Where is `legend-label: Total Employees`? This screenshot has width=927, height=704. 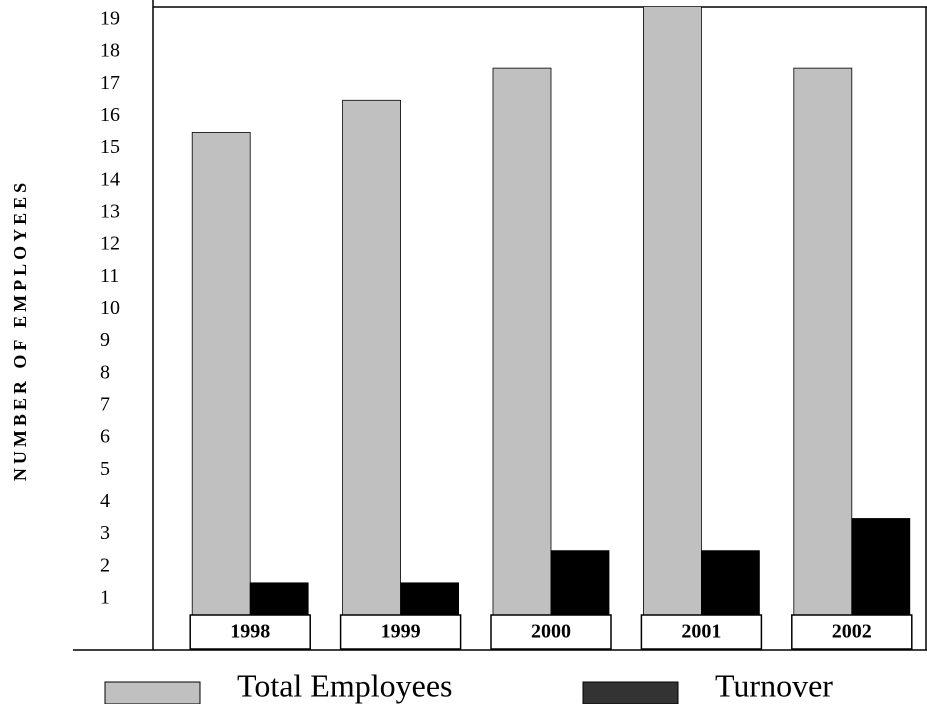
legend-label: Total Employees is located at coordinates (344, 685).